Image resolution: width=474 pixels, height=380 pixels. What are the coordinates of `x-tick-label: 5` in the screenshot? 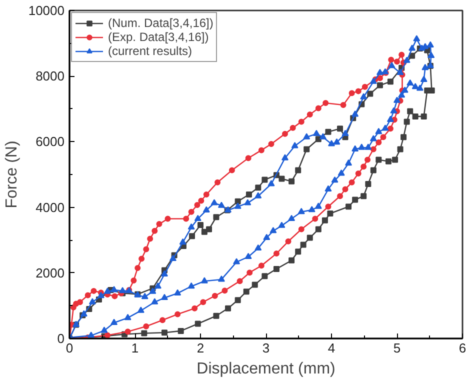 It's located at (397, 348).